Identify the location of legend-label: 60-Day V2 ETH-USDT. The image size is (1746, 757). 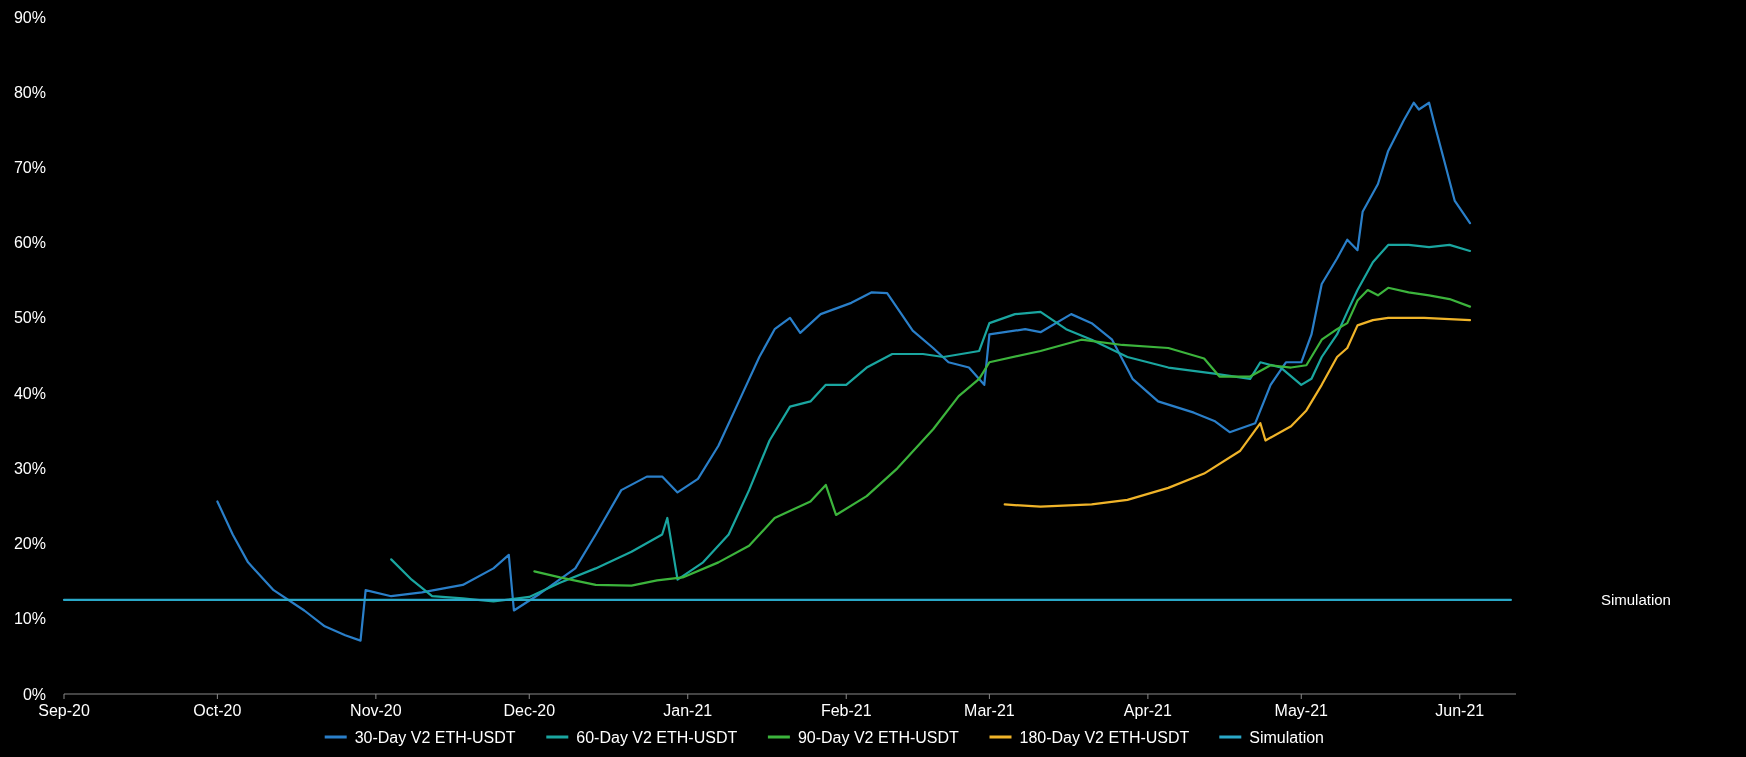
(657, 737).